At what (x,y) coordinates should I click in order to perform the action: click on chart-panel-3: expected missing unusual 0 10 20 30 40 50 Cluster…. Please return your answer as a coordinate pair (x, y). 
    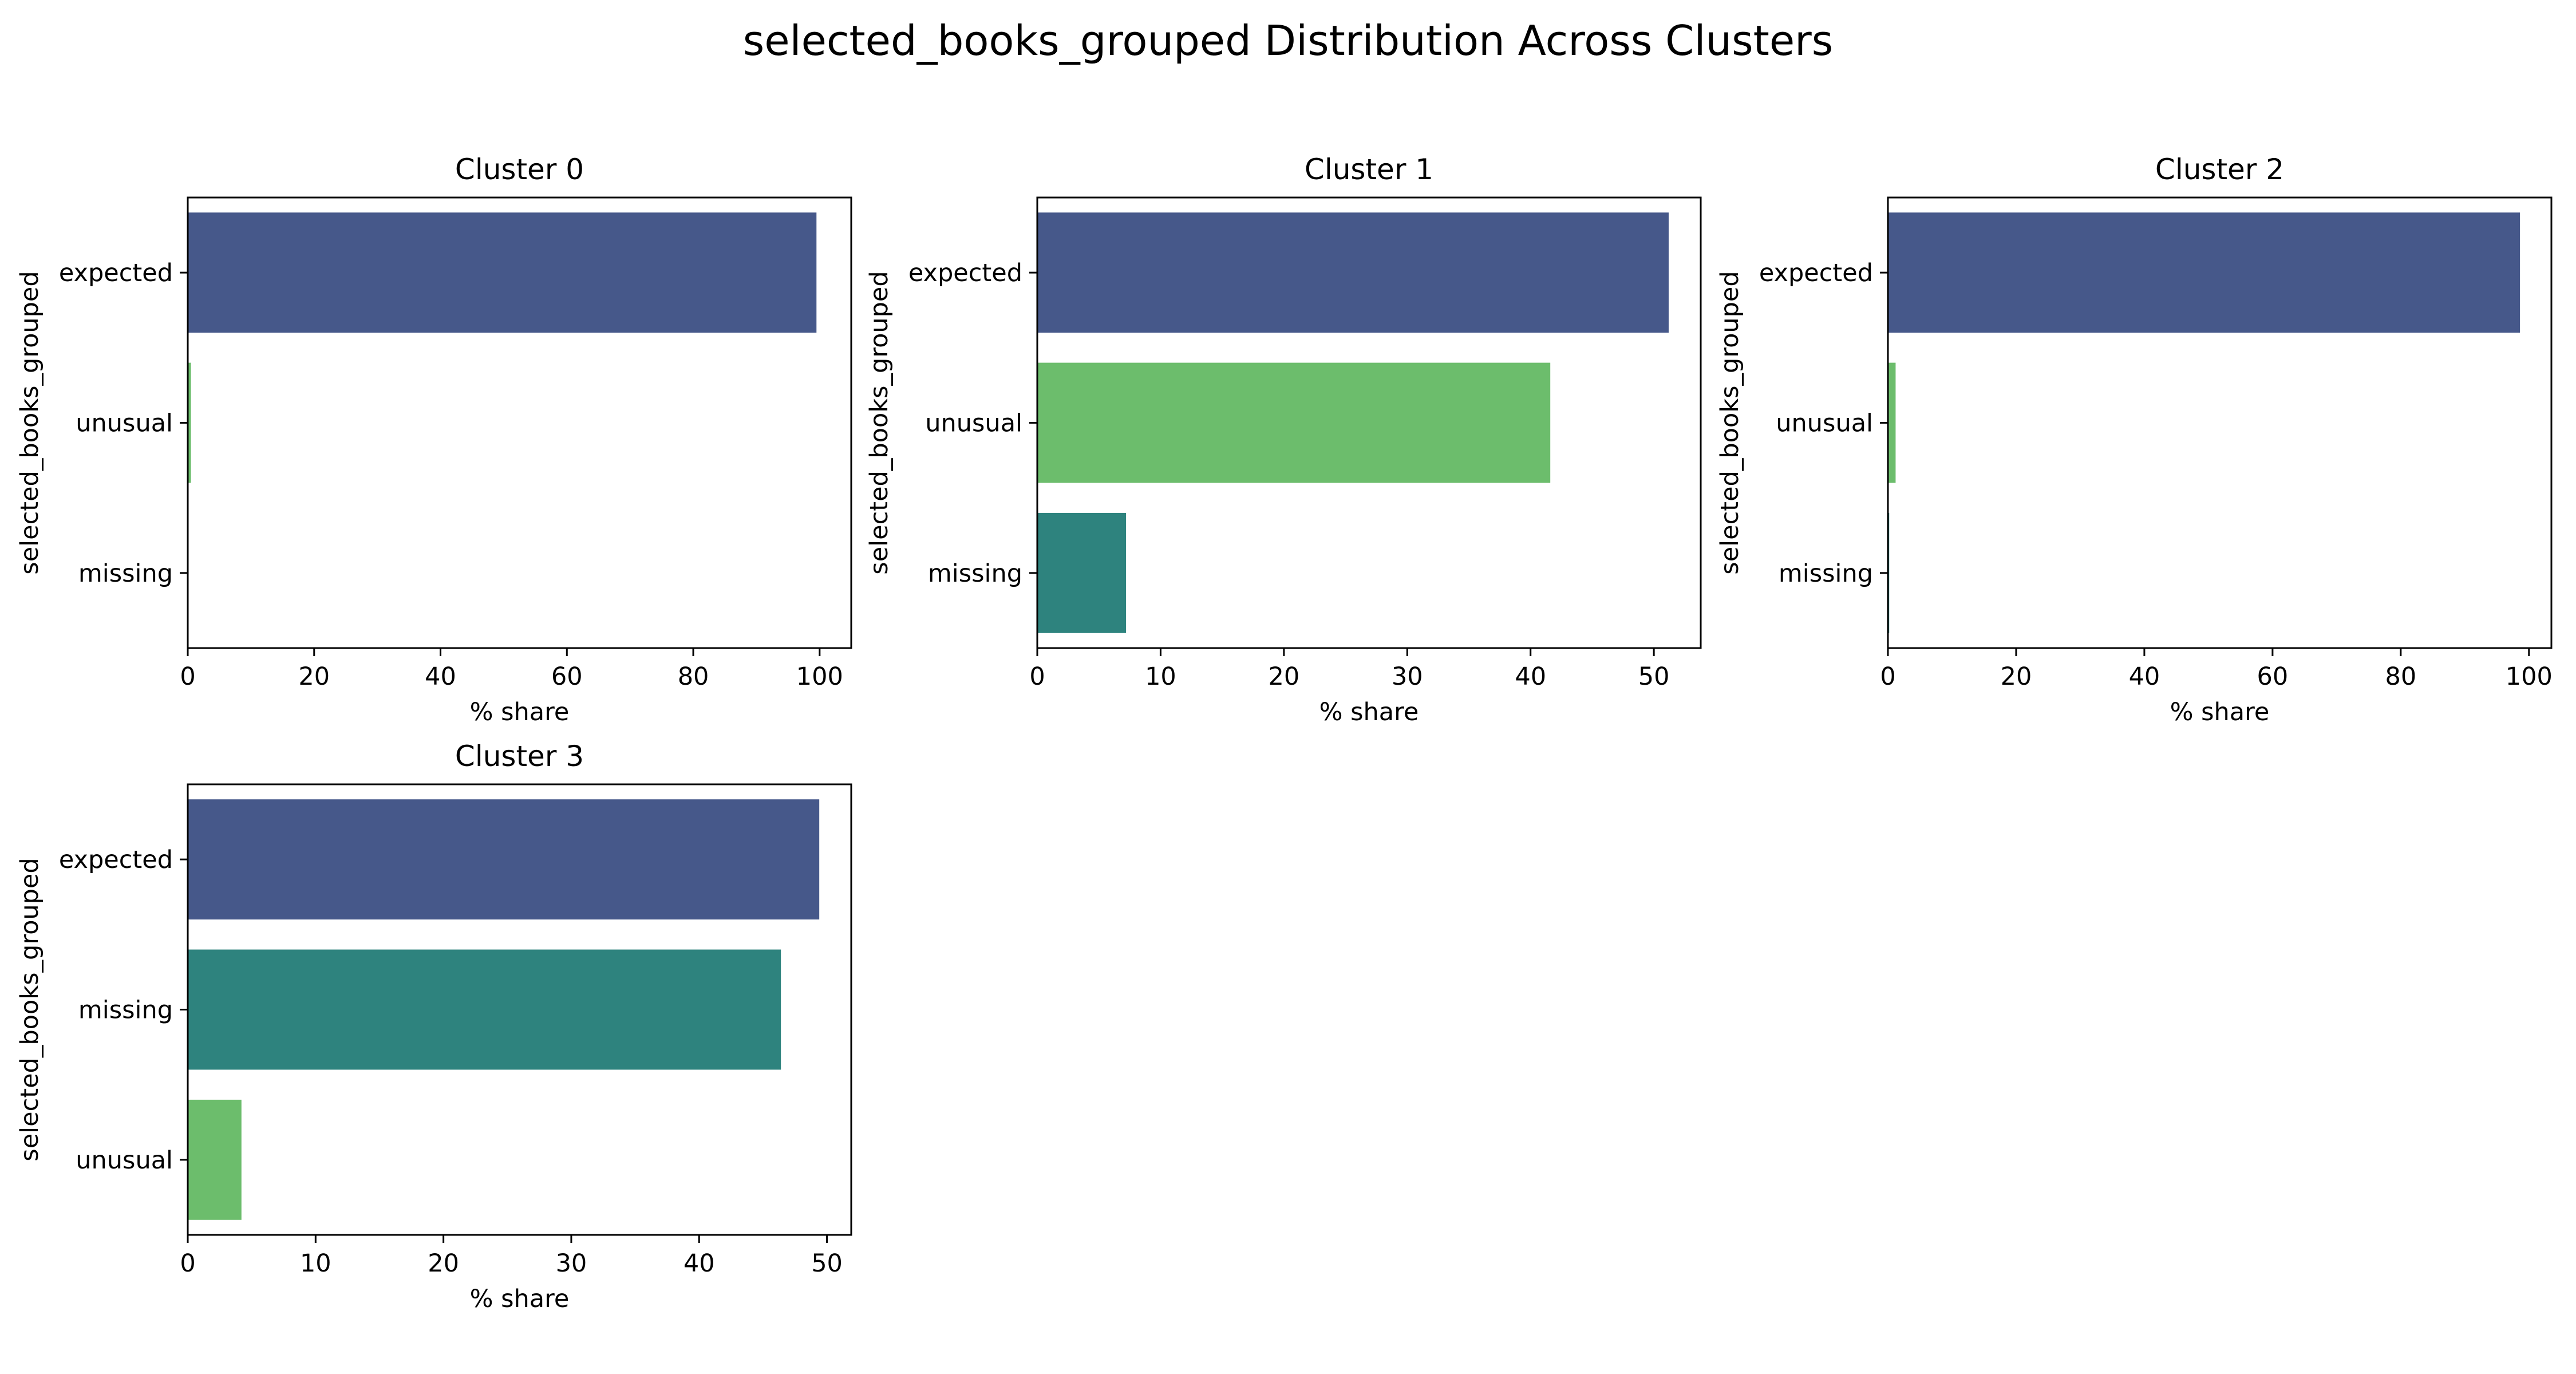
    Looking at the image, I should click on (433, 1026).